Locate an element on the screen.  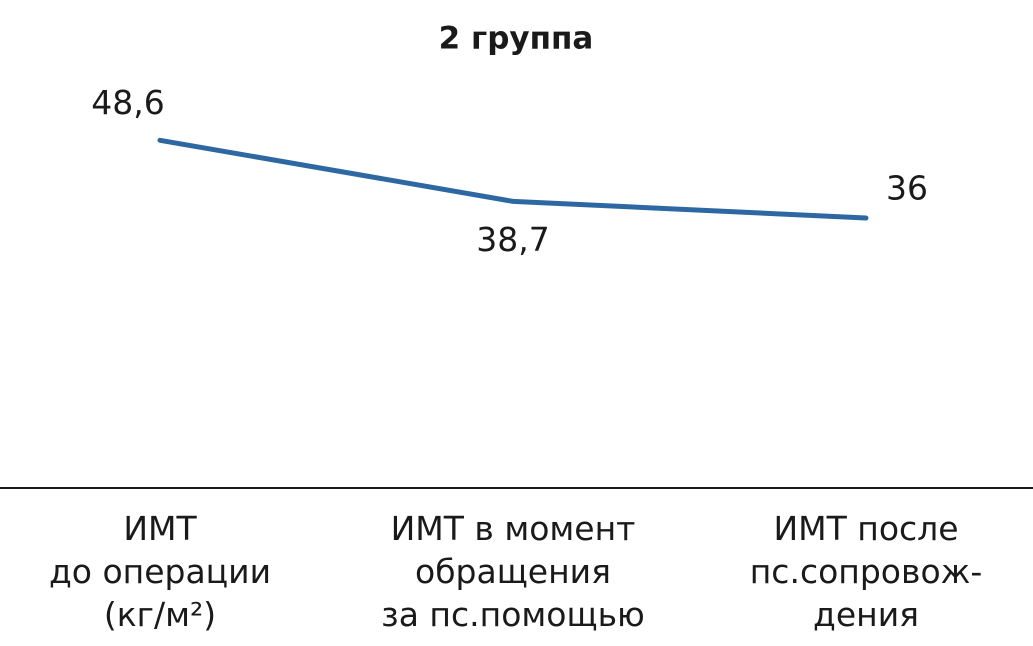
data-label: 36 is located at coordinates (907, 188).